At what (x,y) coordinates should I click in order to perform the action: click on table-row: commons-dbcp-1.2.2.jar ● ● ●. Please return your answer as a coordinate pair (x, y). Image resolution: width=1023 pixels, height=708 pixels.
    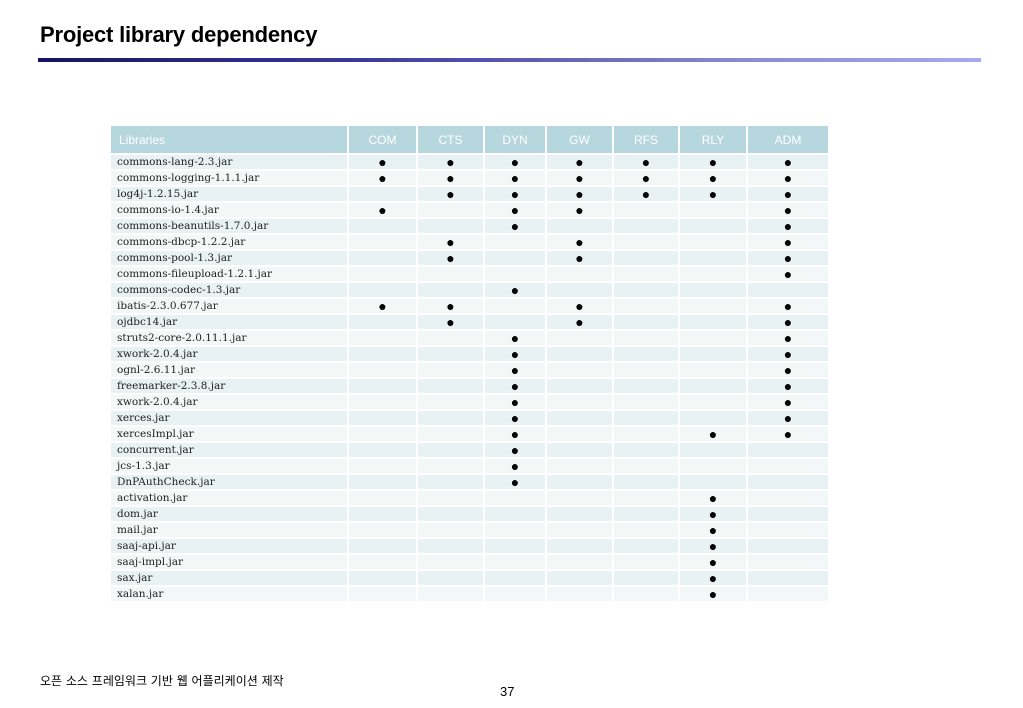
    Looking at the image, I should click on (470, 241).